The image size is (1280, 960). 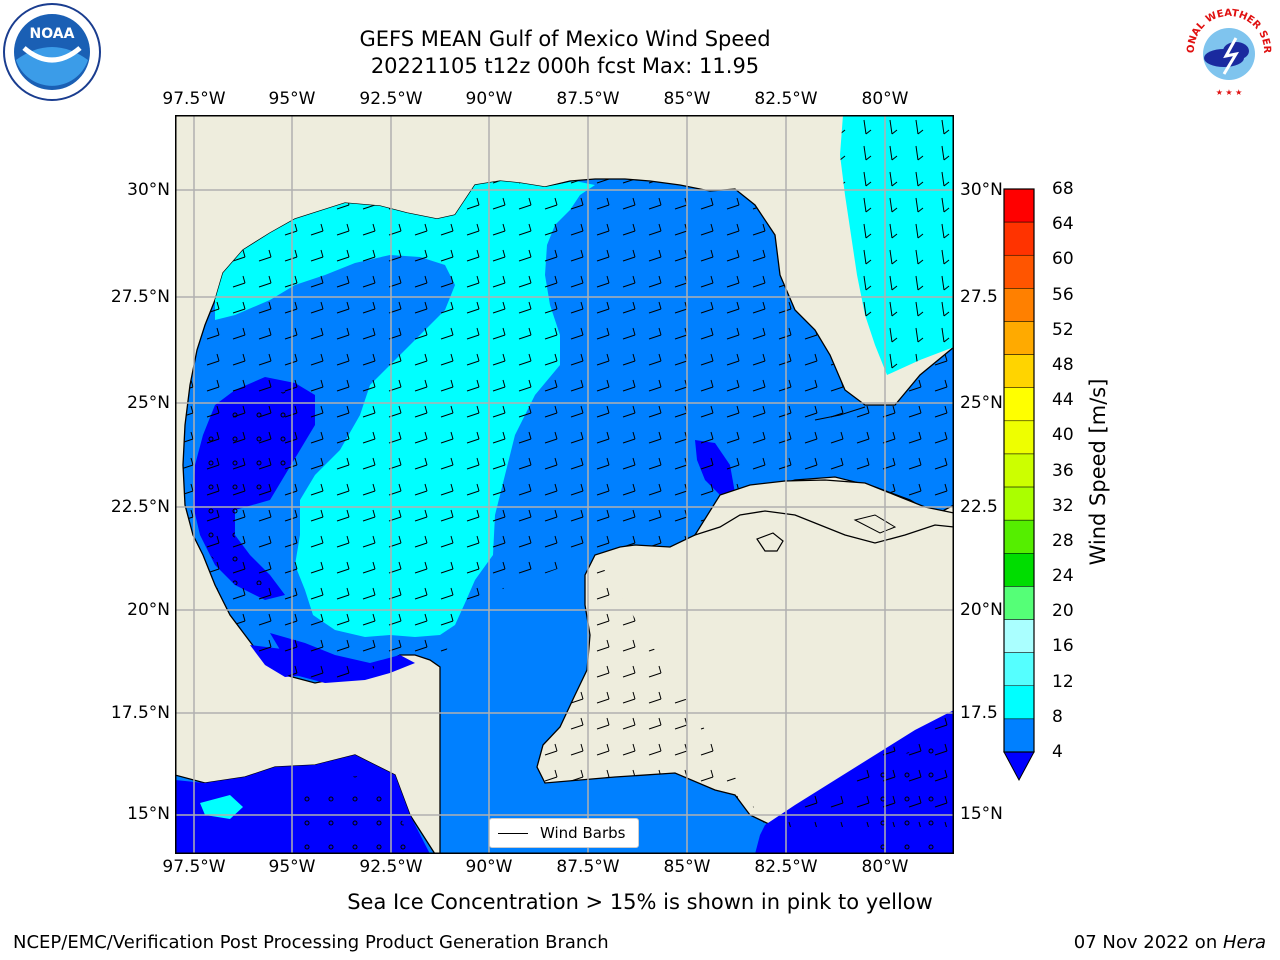 I want to click on lon-label-bottom: 80°W, so click(x=885, y=867).